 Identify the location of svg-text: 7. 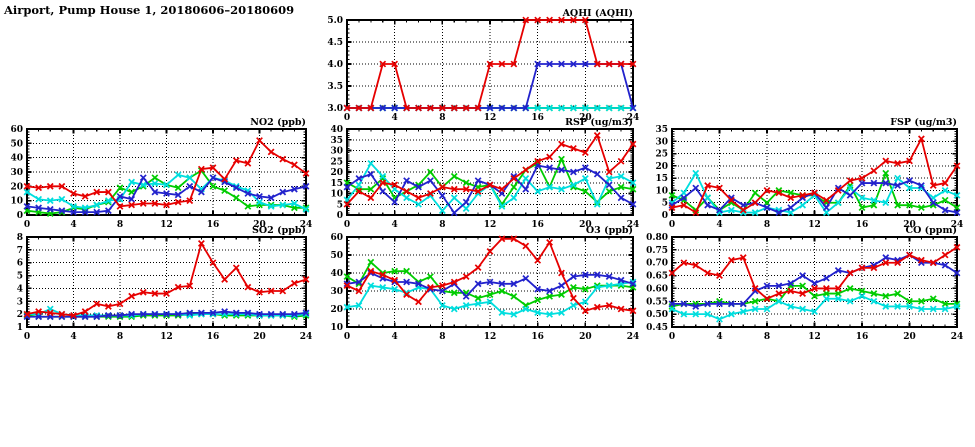
(20, 251).